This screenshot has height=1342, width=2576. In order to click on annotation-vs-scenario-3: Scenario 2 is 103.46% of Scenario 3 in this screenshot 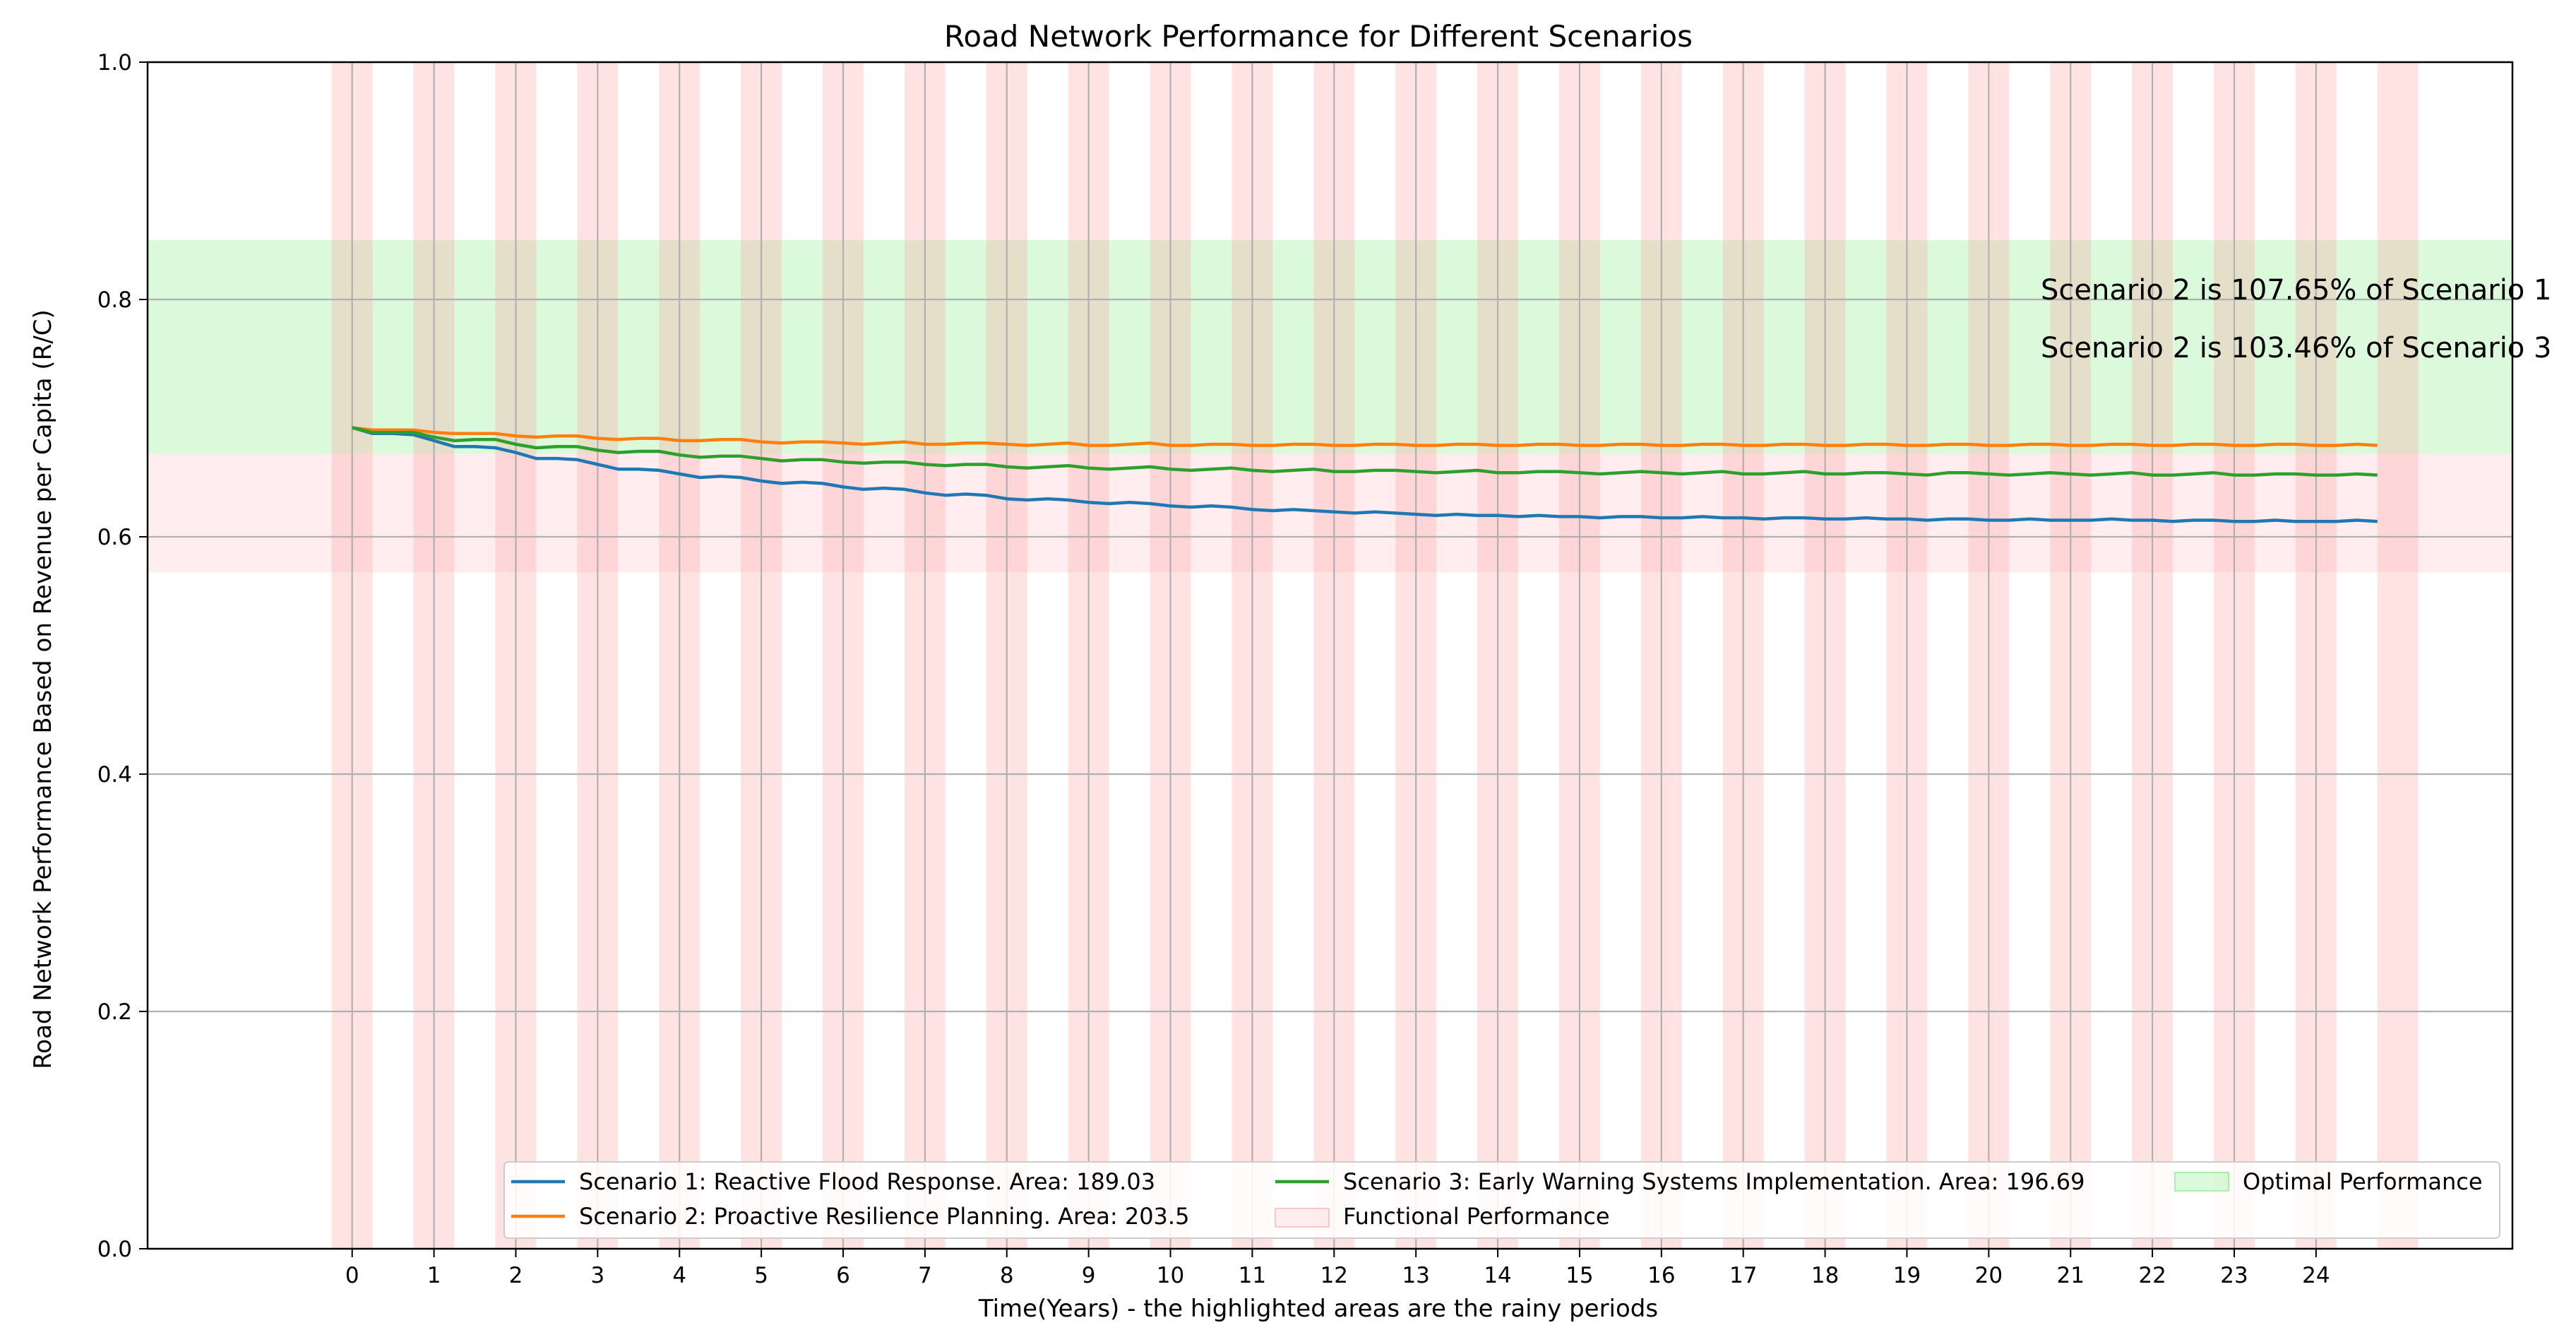, I will do `click(2296, 348)`.